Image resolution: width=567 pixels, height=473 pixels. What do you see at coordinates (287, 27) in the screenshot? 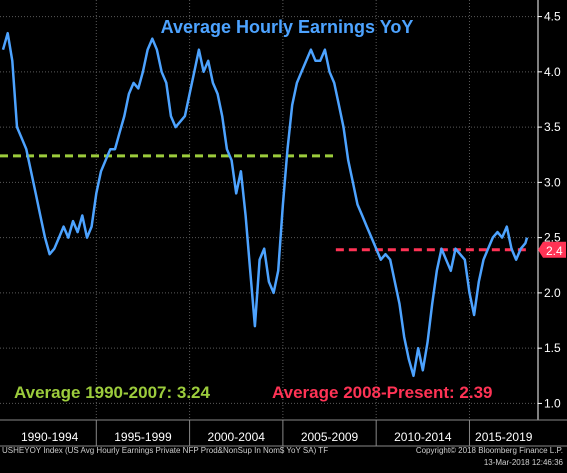
I see `chart-title: Average Hourly Earnings YoY` at bounding box center [287, 27].